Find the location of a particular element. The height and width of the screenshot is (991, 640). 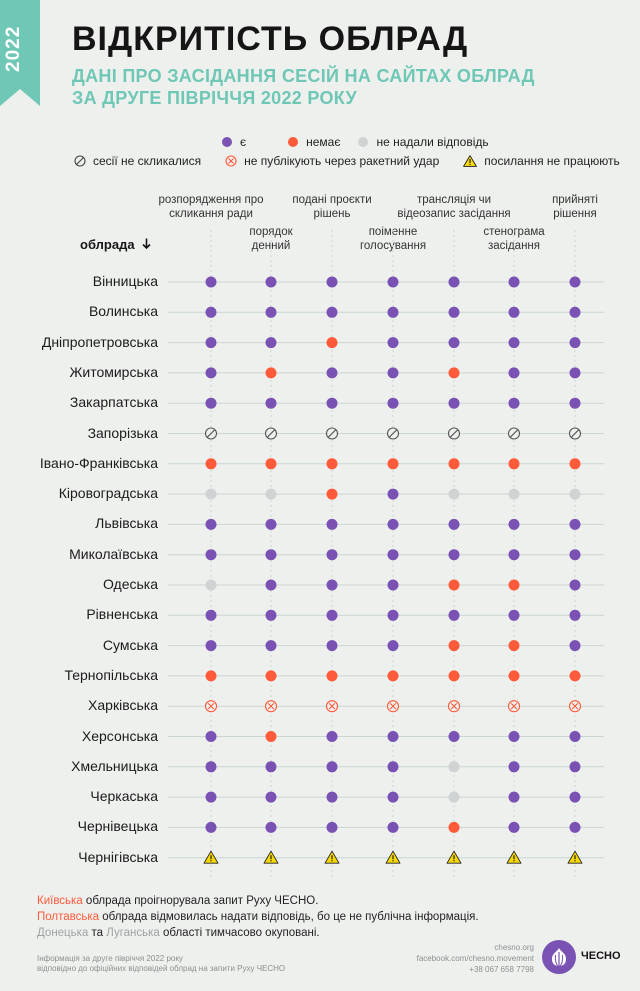

footer-poltava: Полтавська is located at coordinates (68, 917).